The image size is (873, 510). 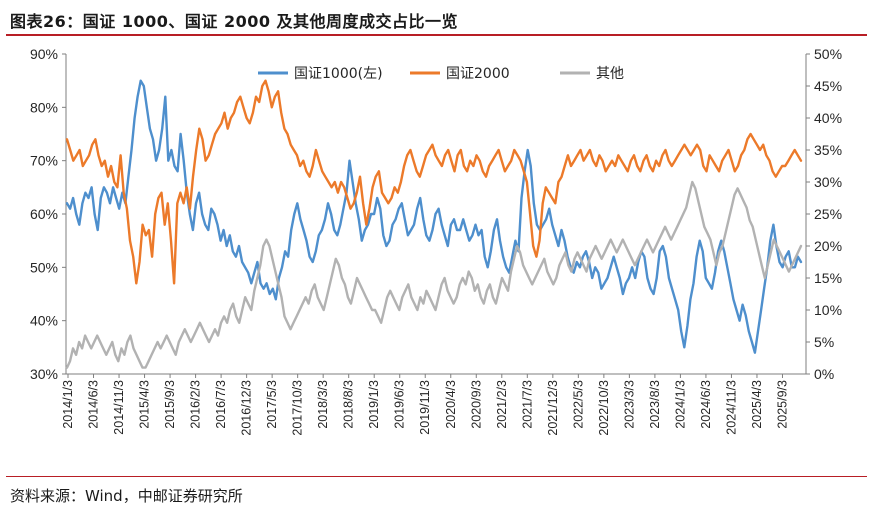 I want to click on chart-title: 图表26：国证 1000、国证 2000 及其他周度成交占比一览, so click(x=234, y=21).